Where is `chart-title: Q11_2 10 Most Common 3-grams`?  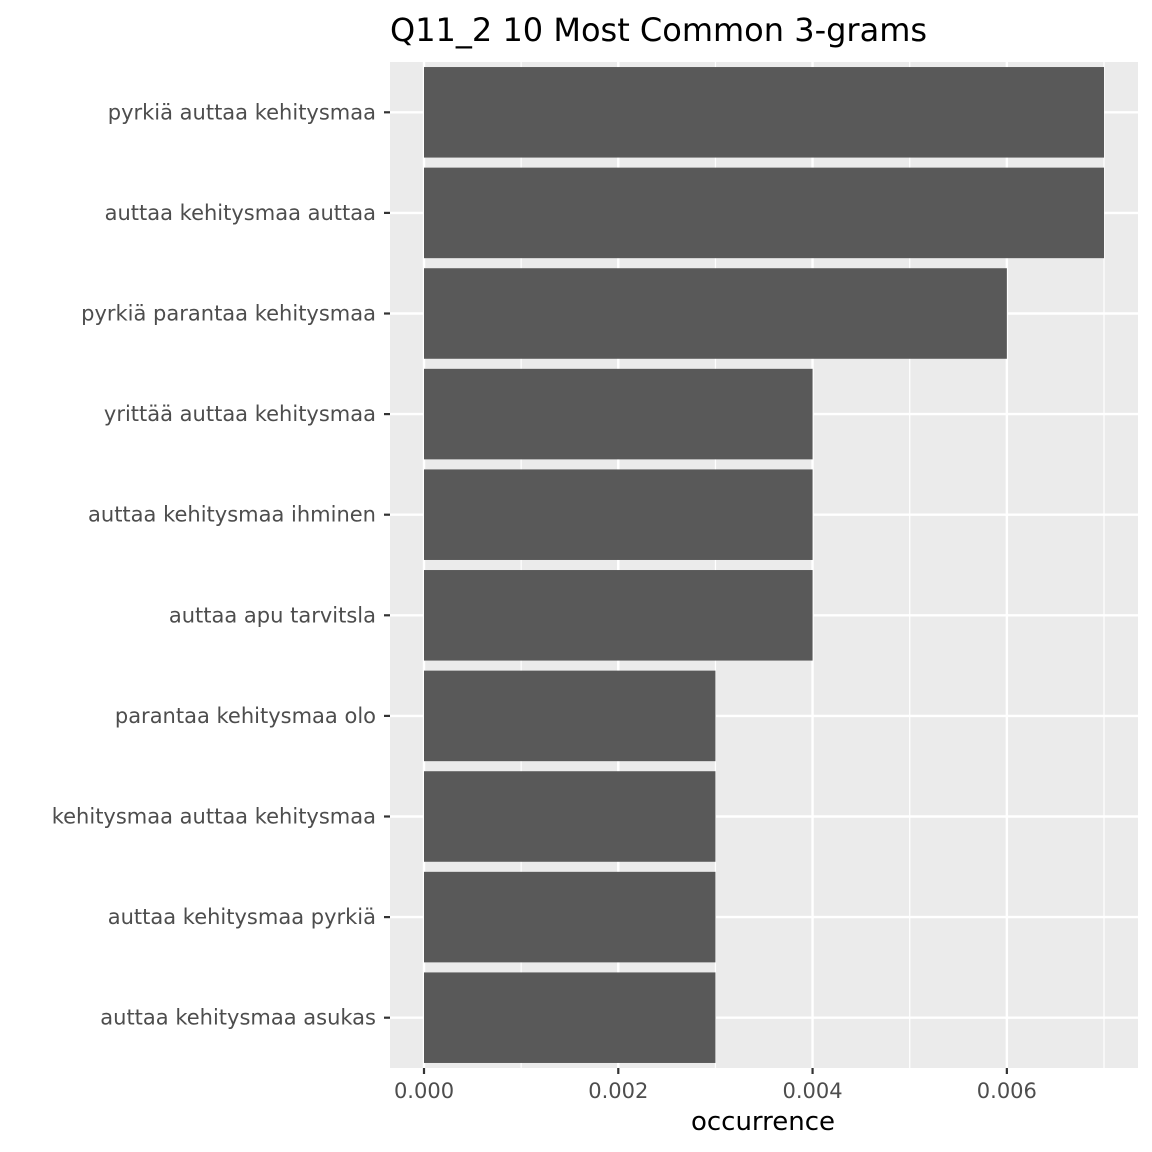 chart-title: Q11_2 10 Most Common 3-grams is located at coordinates (658, 30).